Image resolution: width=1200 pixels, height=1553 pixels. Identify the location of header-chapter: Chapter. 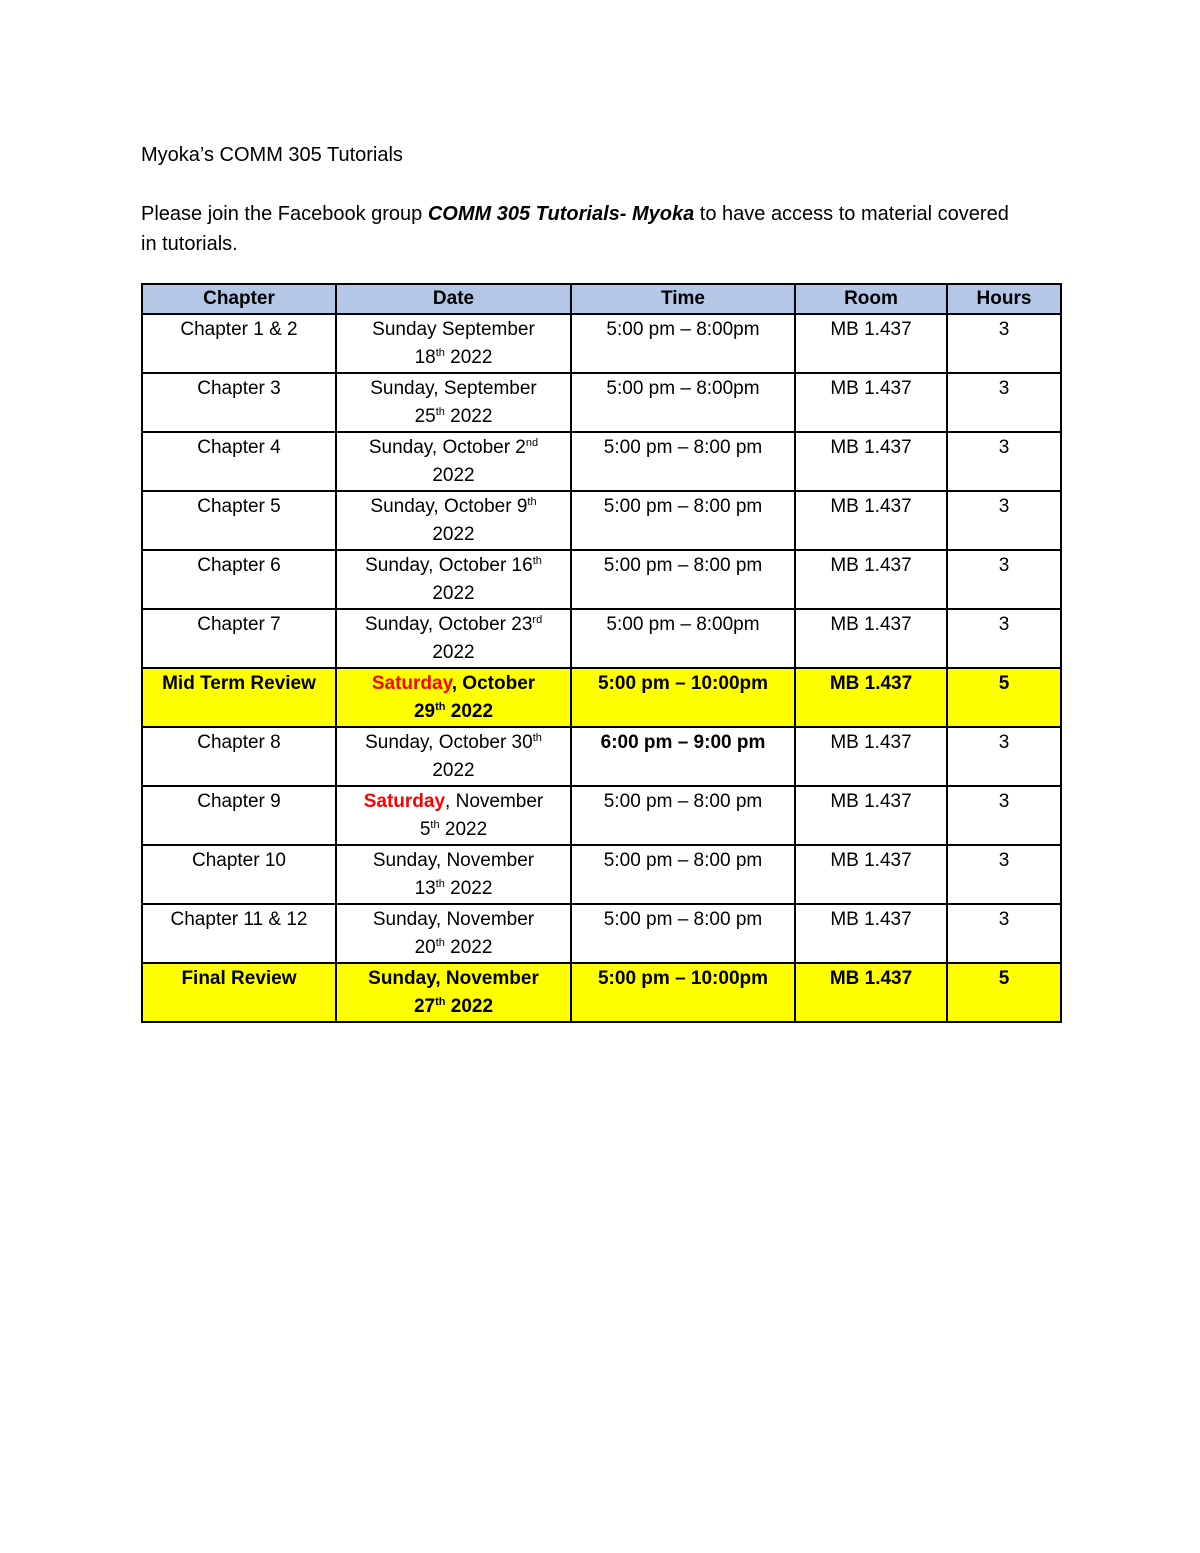
(239, 299).